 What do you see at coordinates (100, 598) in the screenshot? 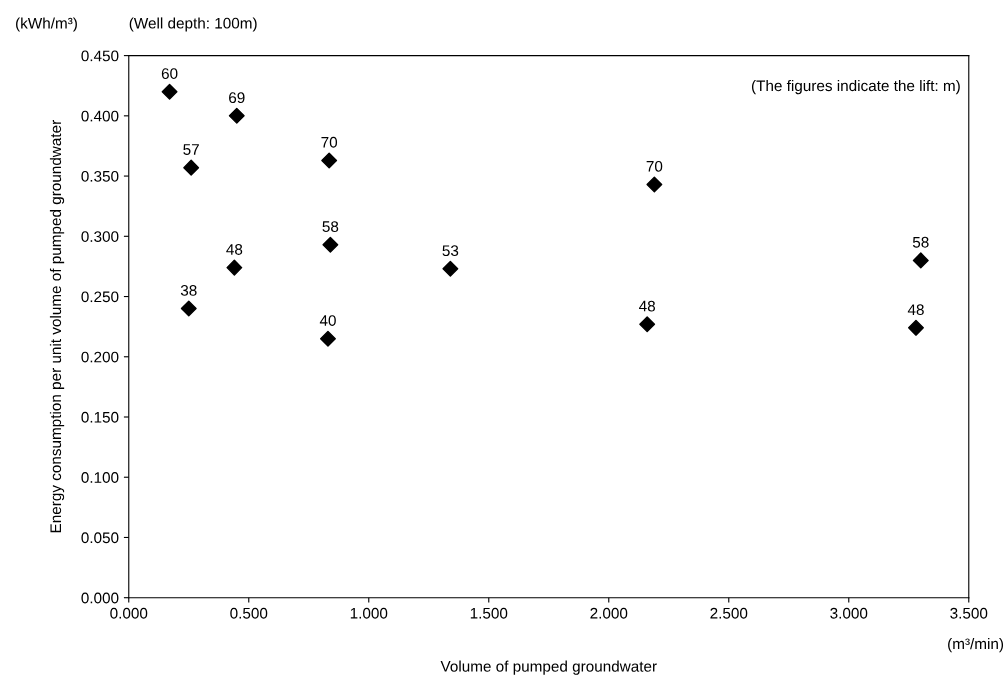
I see `y-tick-label: 0.000` at bounding box center [100, 598].